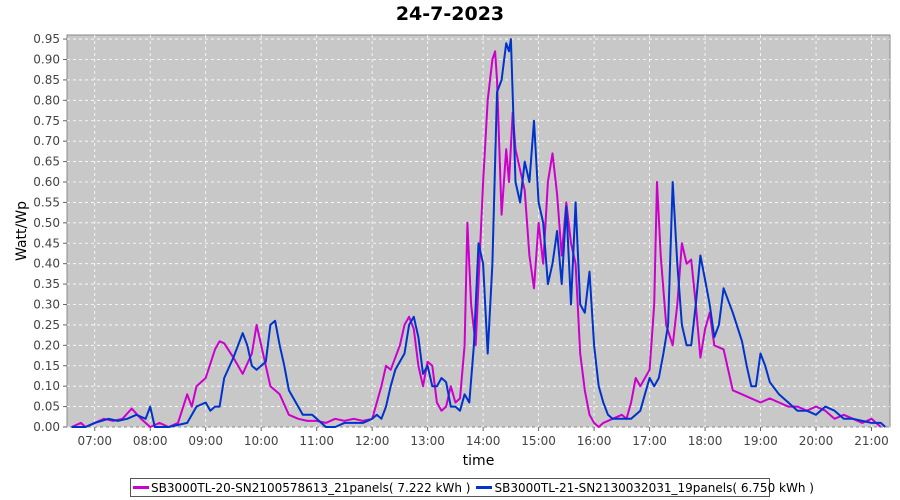 This screenshot has width=900, height=500. What do you see at coordinates (427, 441) in the screenshot?
I see `x-tick-label: 13:00` at bounding box center [427, 441].